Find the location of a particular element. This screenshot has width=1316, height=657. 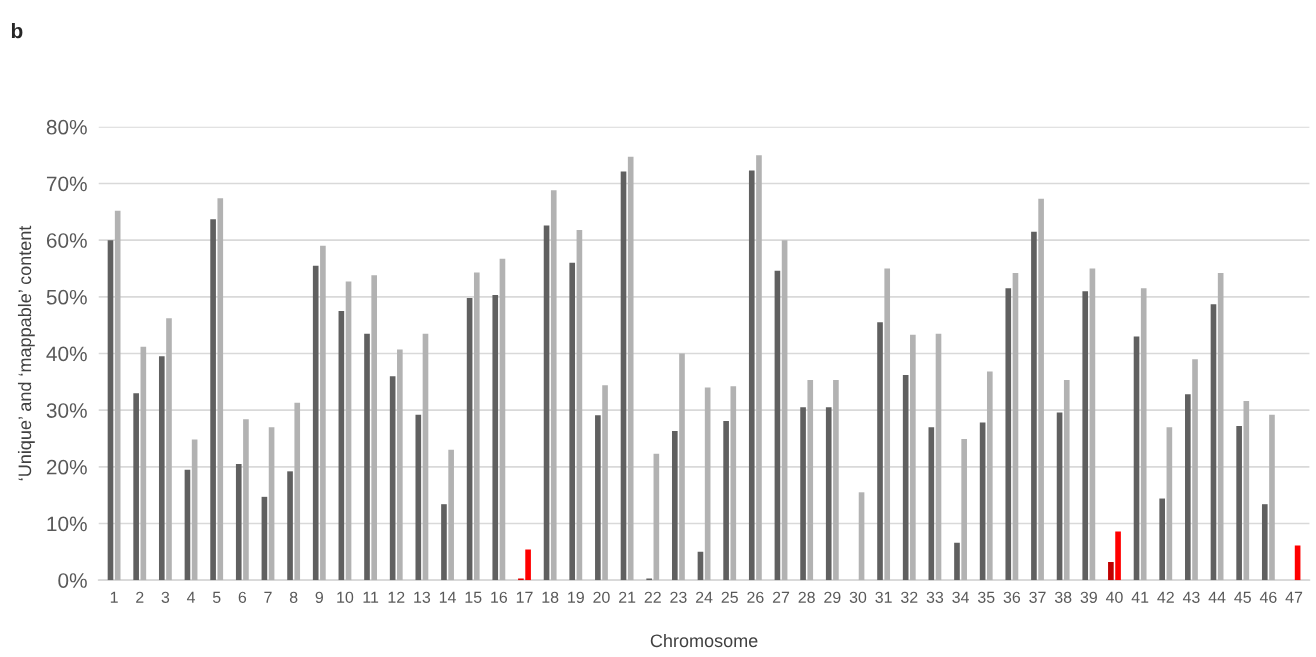

y-axis-title: ‘Unique’ and ‘mappable’ content is located at coordinates (26, 353).